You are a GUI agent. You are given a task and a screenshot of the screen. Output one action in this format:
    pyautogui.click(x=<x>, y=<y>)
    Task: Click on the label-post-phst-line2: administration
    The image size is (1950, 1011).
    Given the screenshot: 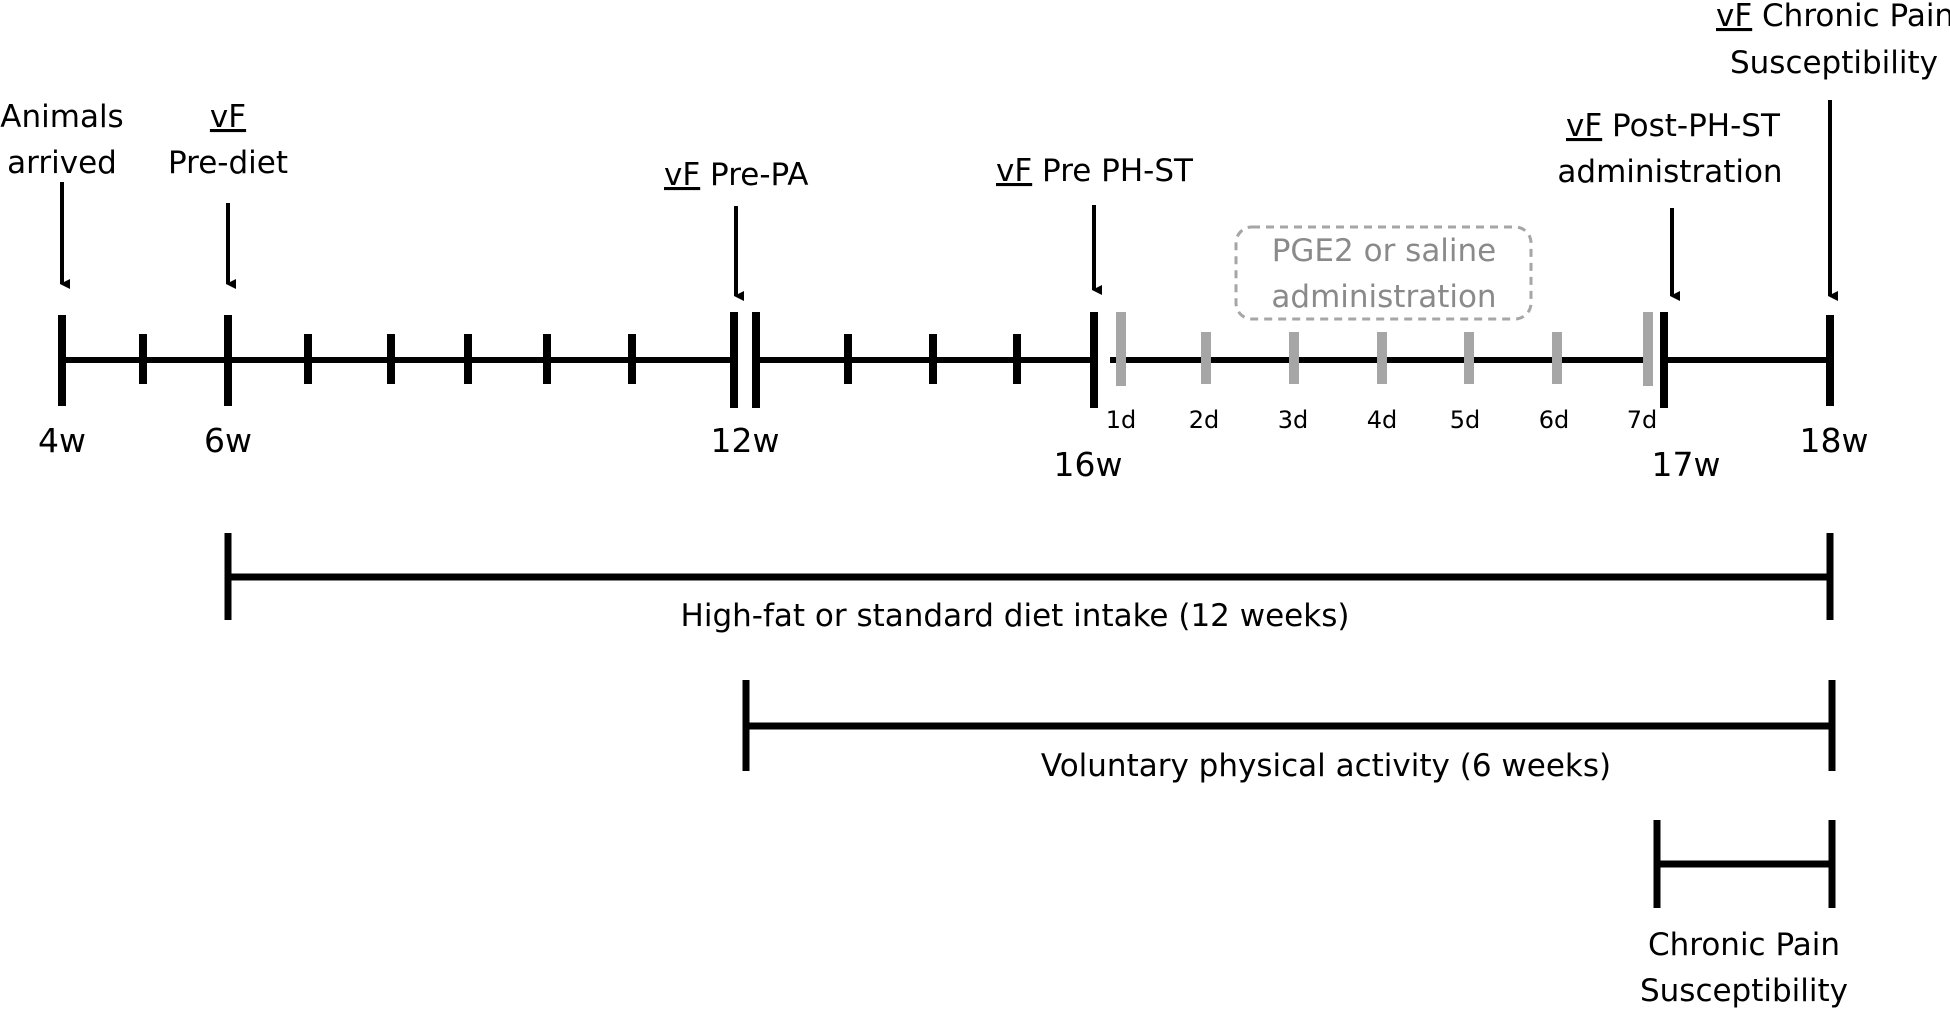 What is the action you would take?
    pyautogui.click(x=1669, y=172)
    